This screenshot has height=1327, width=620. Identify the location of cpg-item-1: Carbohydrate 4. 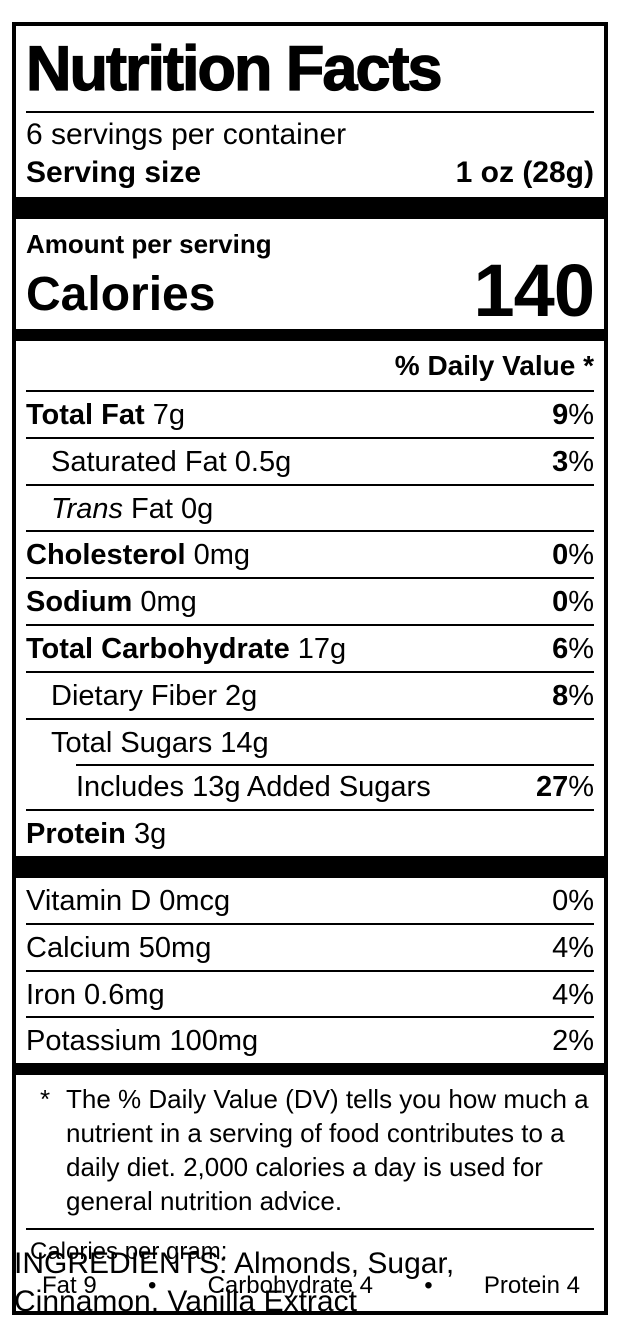
(290, 1285).